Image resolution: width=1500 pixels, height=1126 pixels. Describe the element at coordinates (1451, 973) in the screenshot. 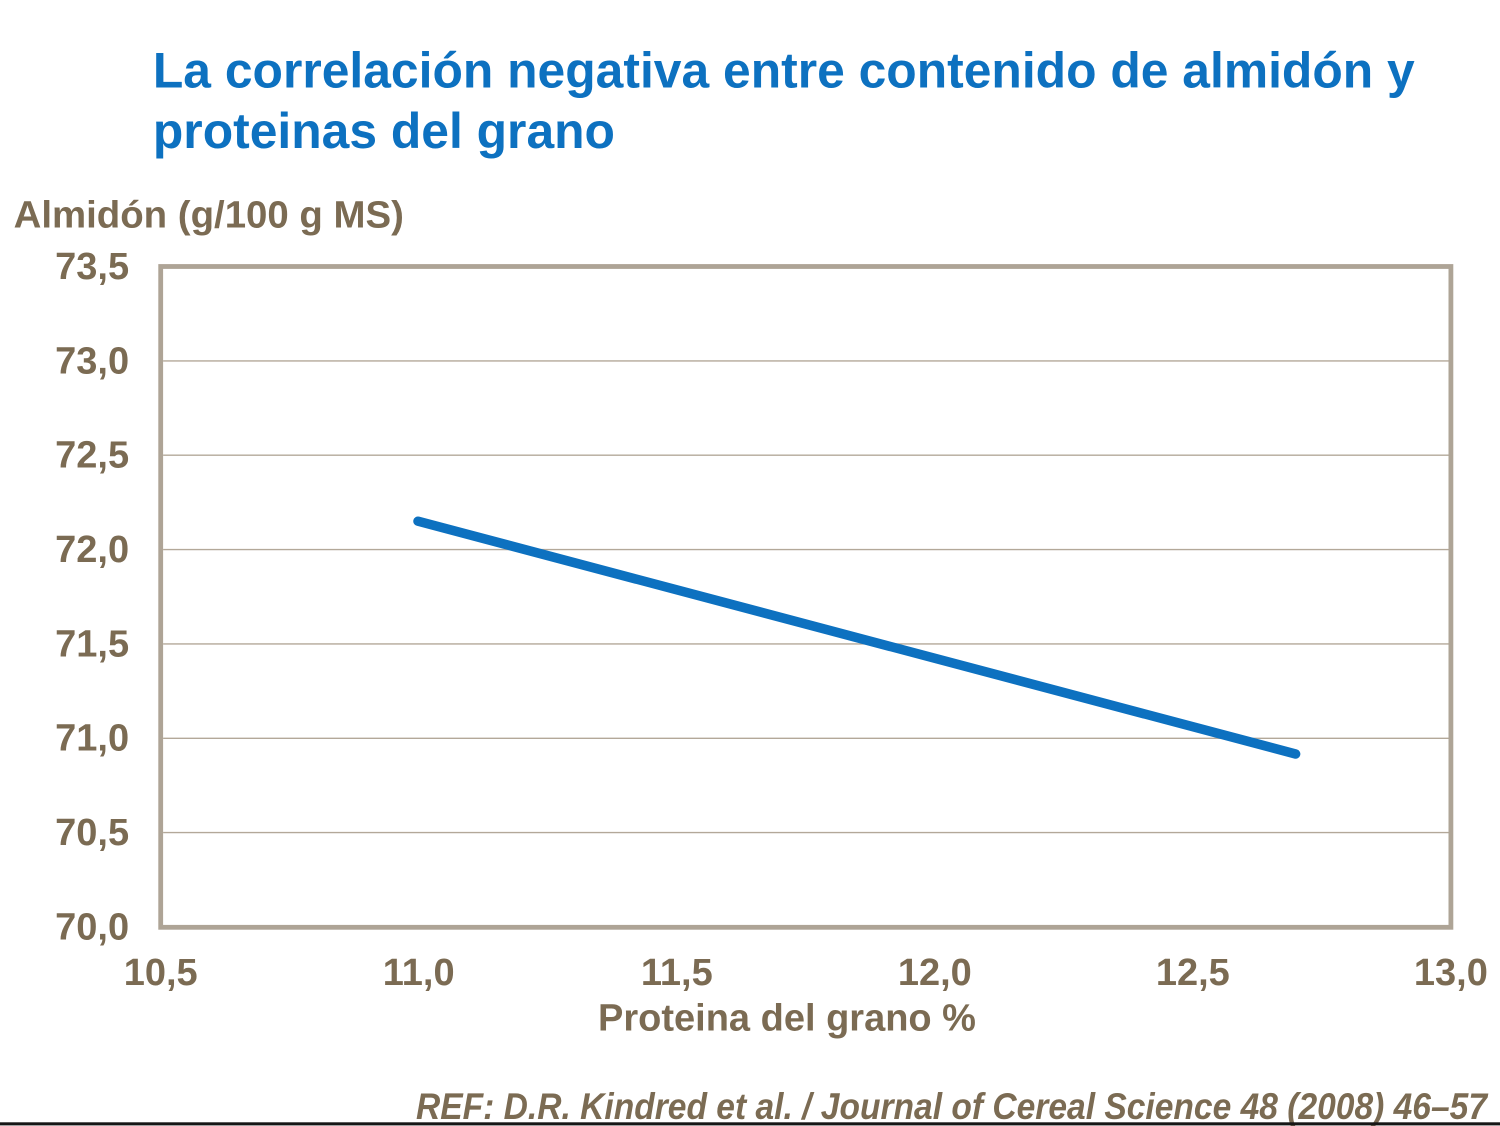

I see `svg-text: 13,0` at that location.